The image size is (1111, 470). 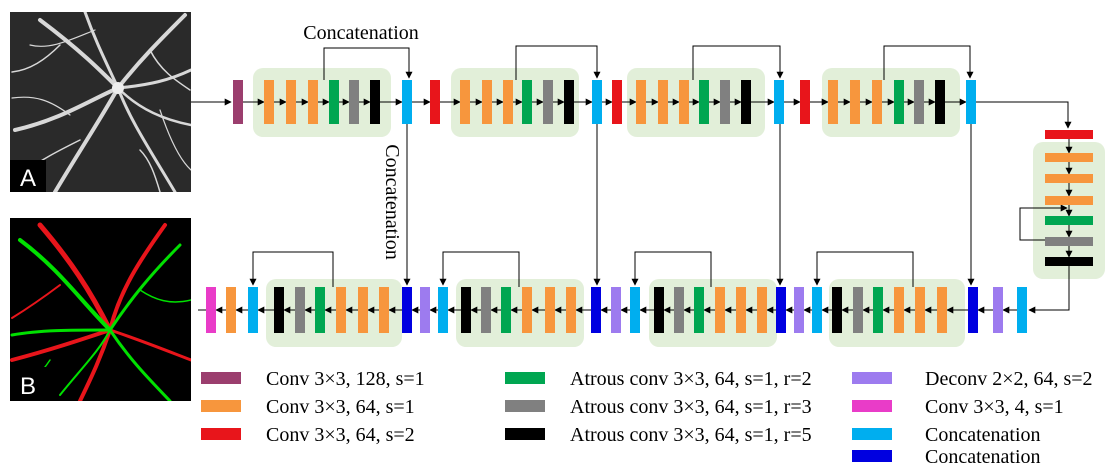 What do you see at coordinates (527, 102) in the screenshot?
I see `encoder-block-13-atrous2` at bounding box center [527, 102].